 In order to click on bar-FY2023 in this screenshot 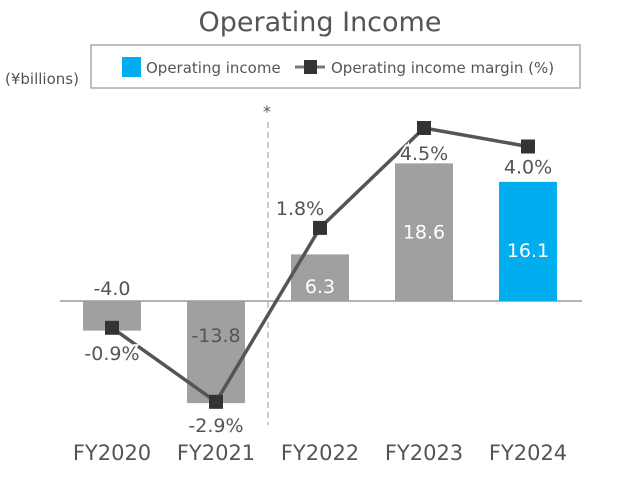, I will do `click(424, 232)`.